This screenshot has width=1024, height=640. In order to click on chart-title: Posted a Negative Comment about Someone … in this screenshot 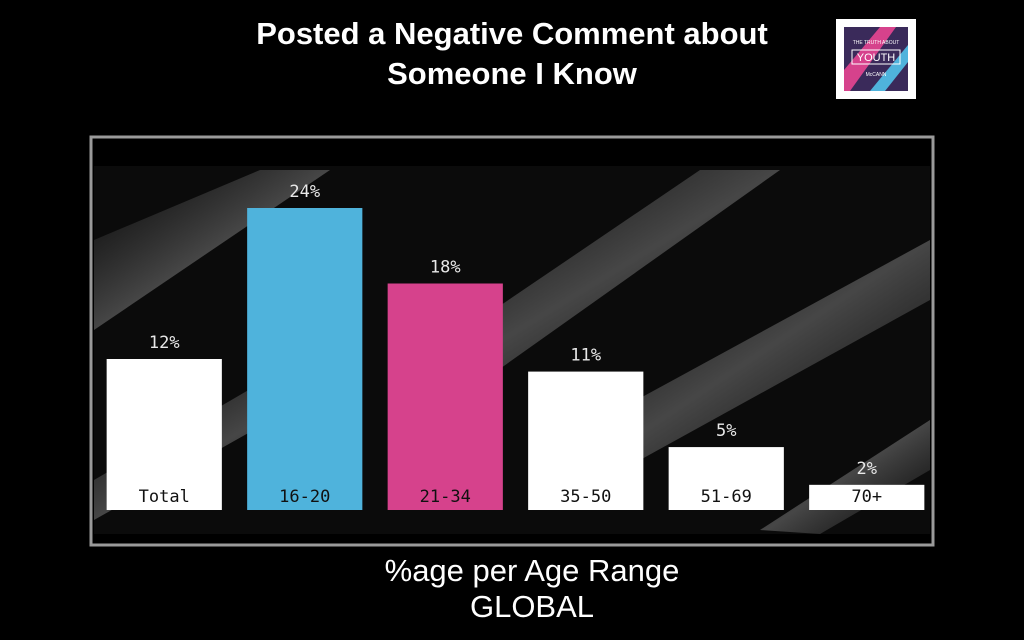, I will do `click(512, 53)`.